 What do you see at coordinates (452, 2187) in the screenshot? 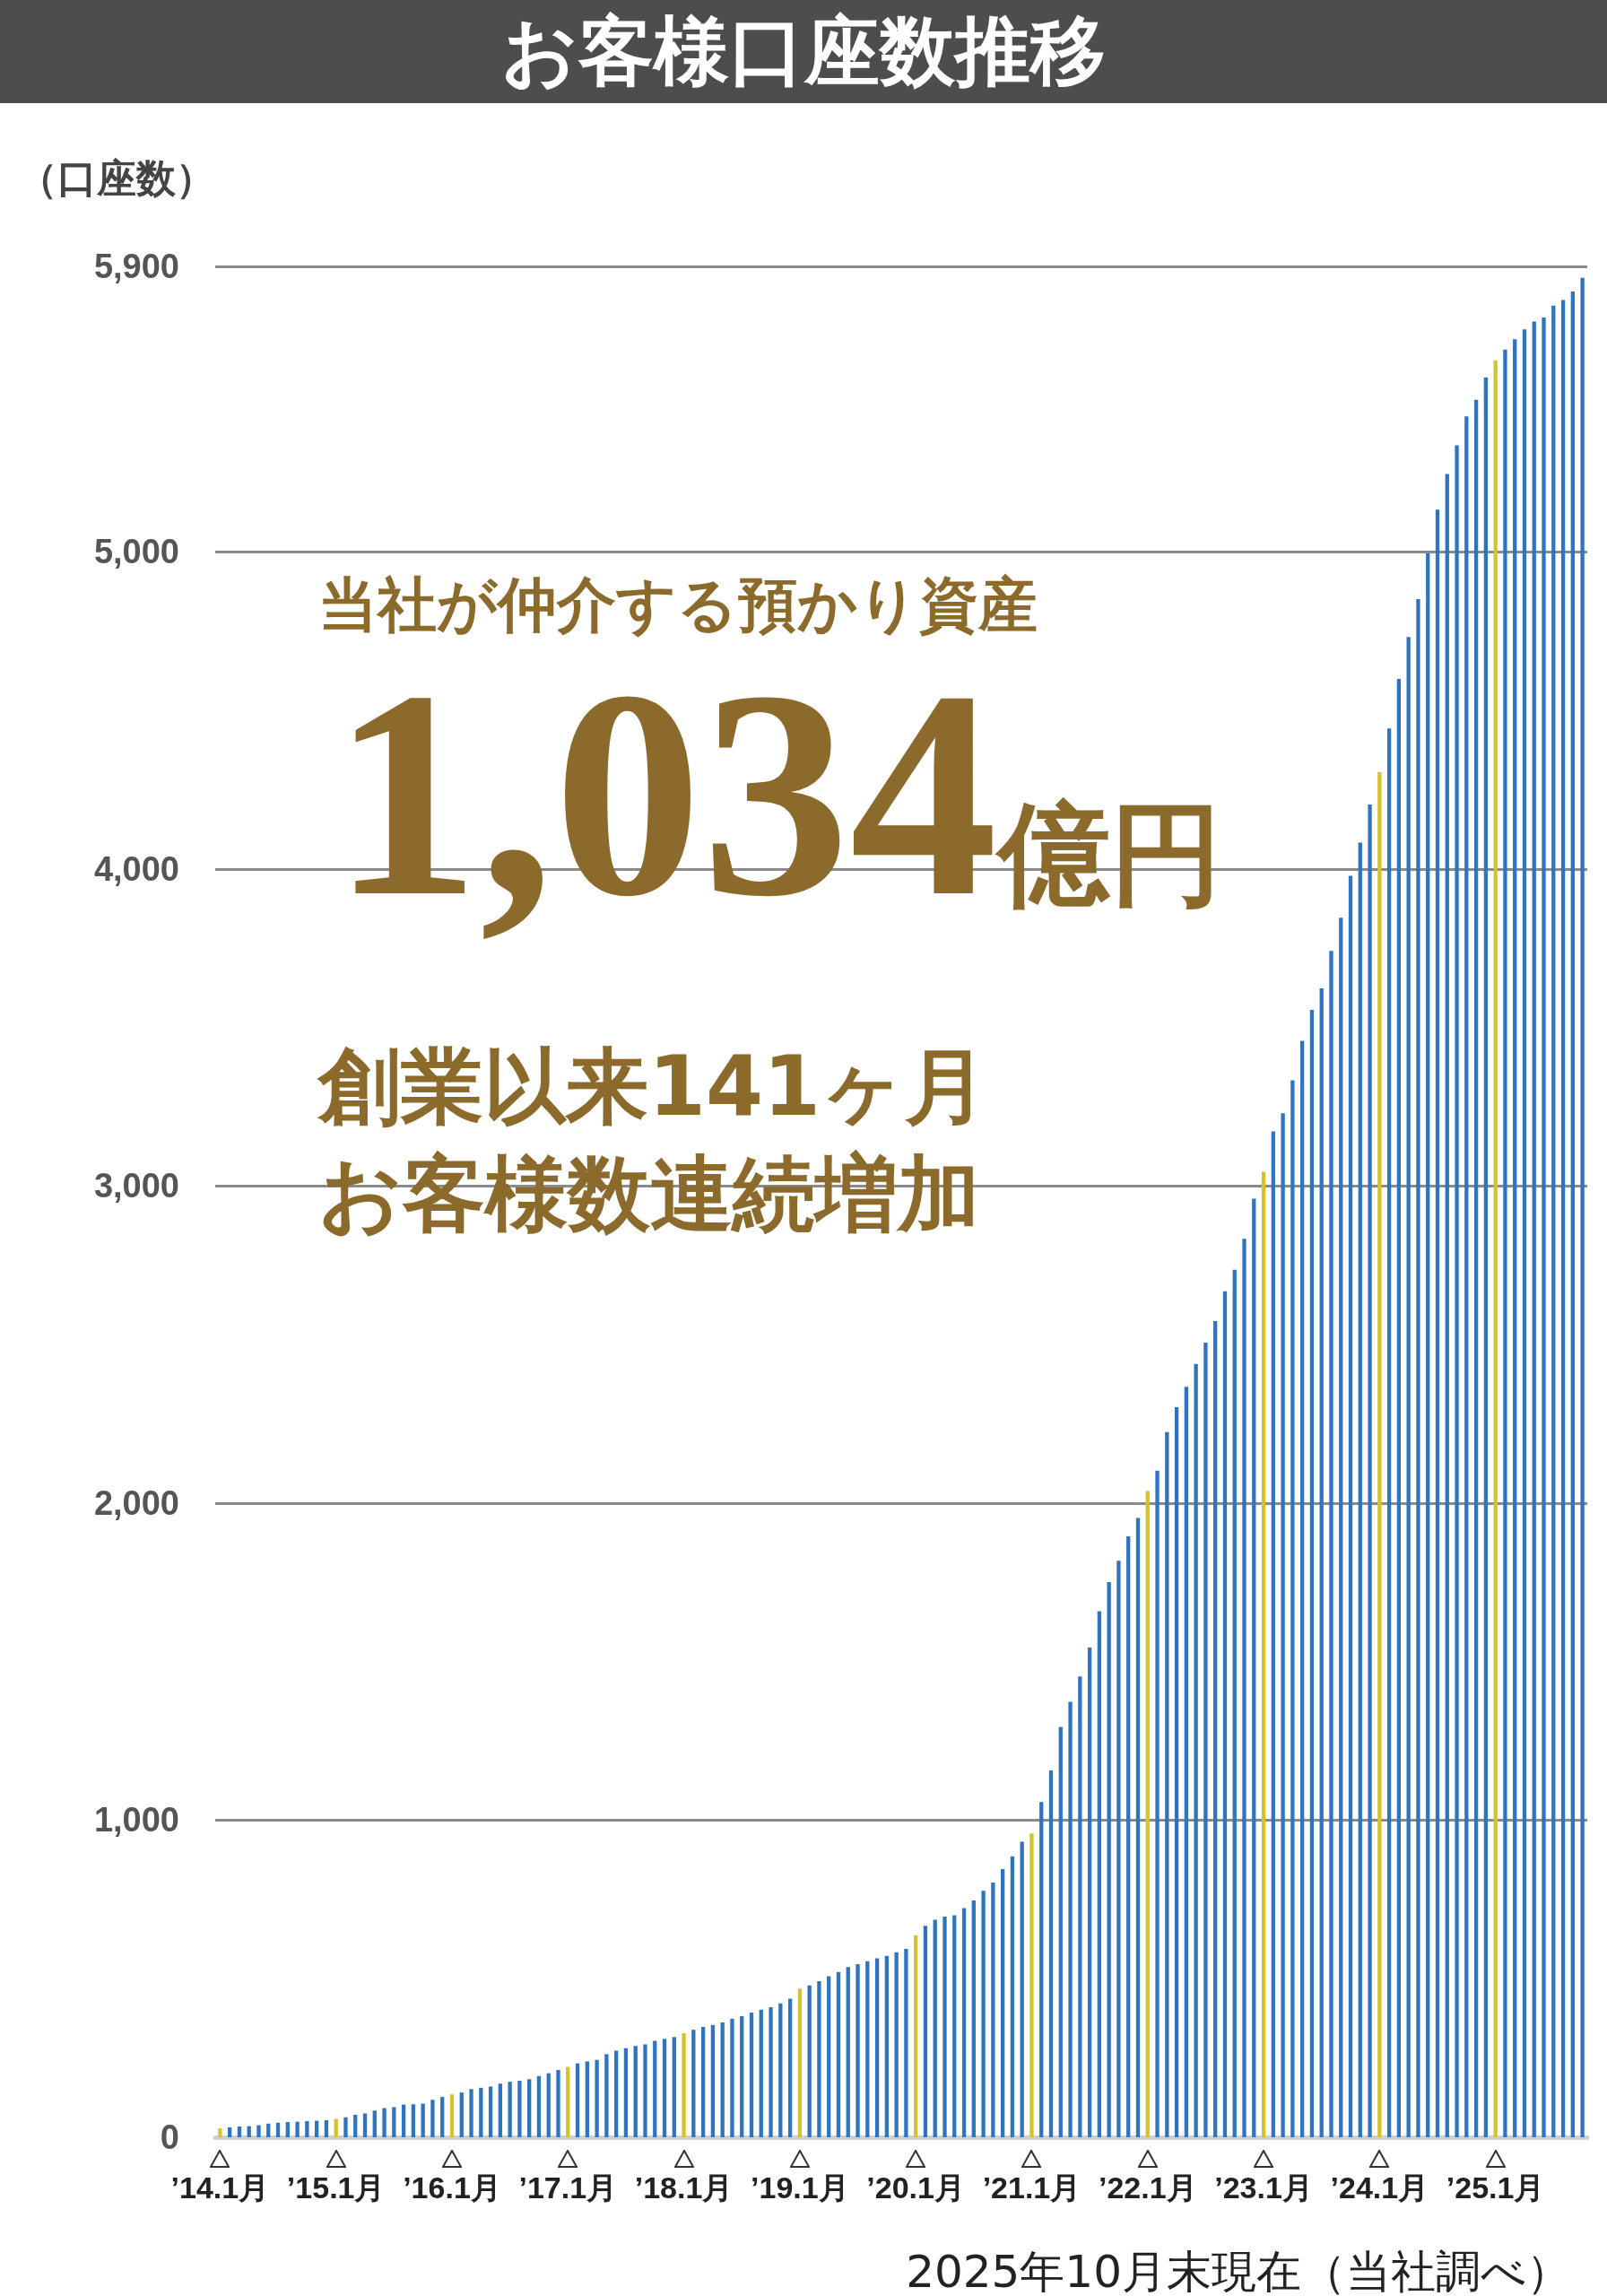
I see `x-tick-label: ’16.1月` at bounding box center [452, 2187].